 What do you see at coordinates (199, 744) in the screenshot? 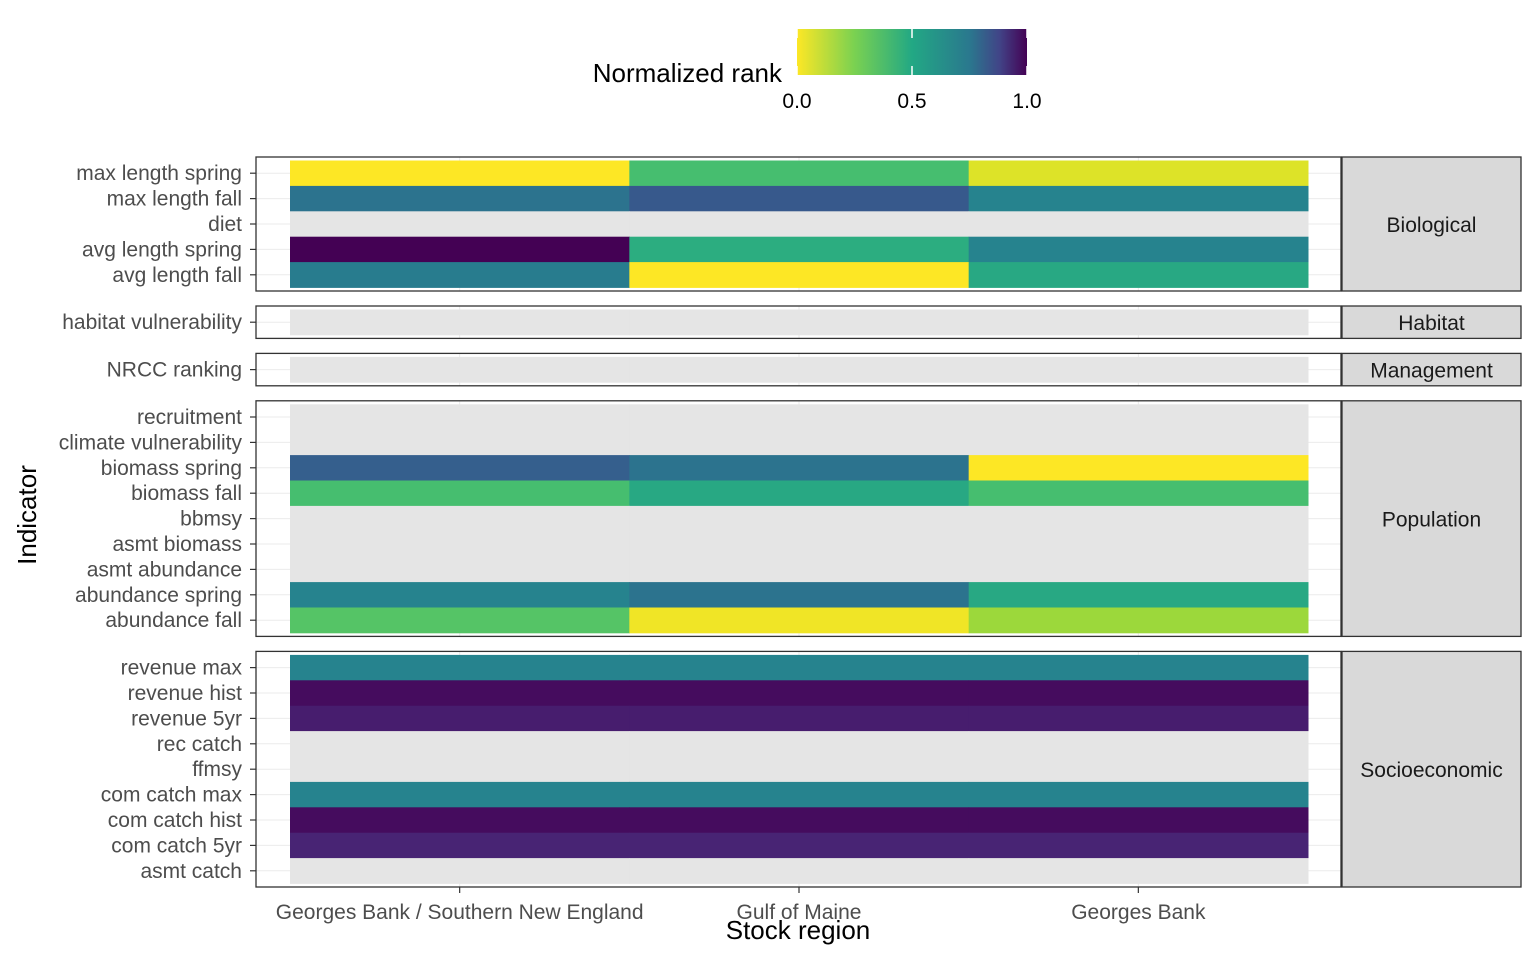
I see `y-tick-label: rec catch` at bounding box center [199, 744].